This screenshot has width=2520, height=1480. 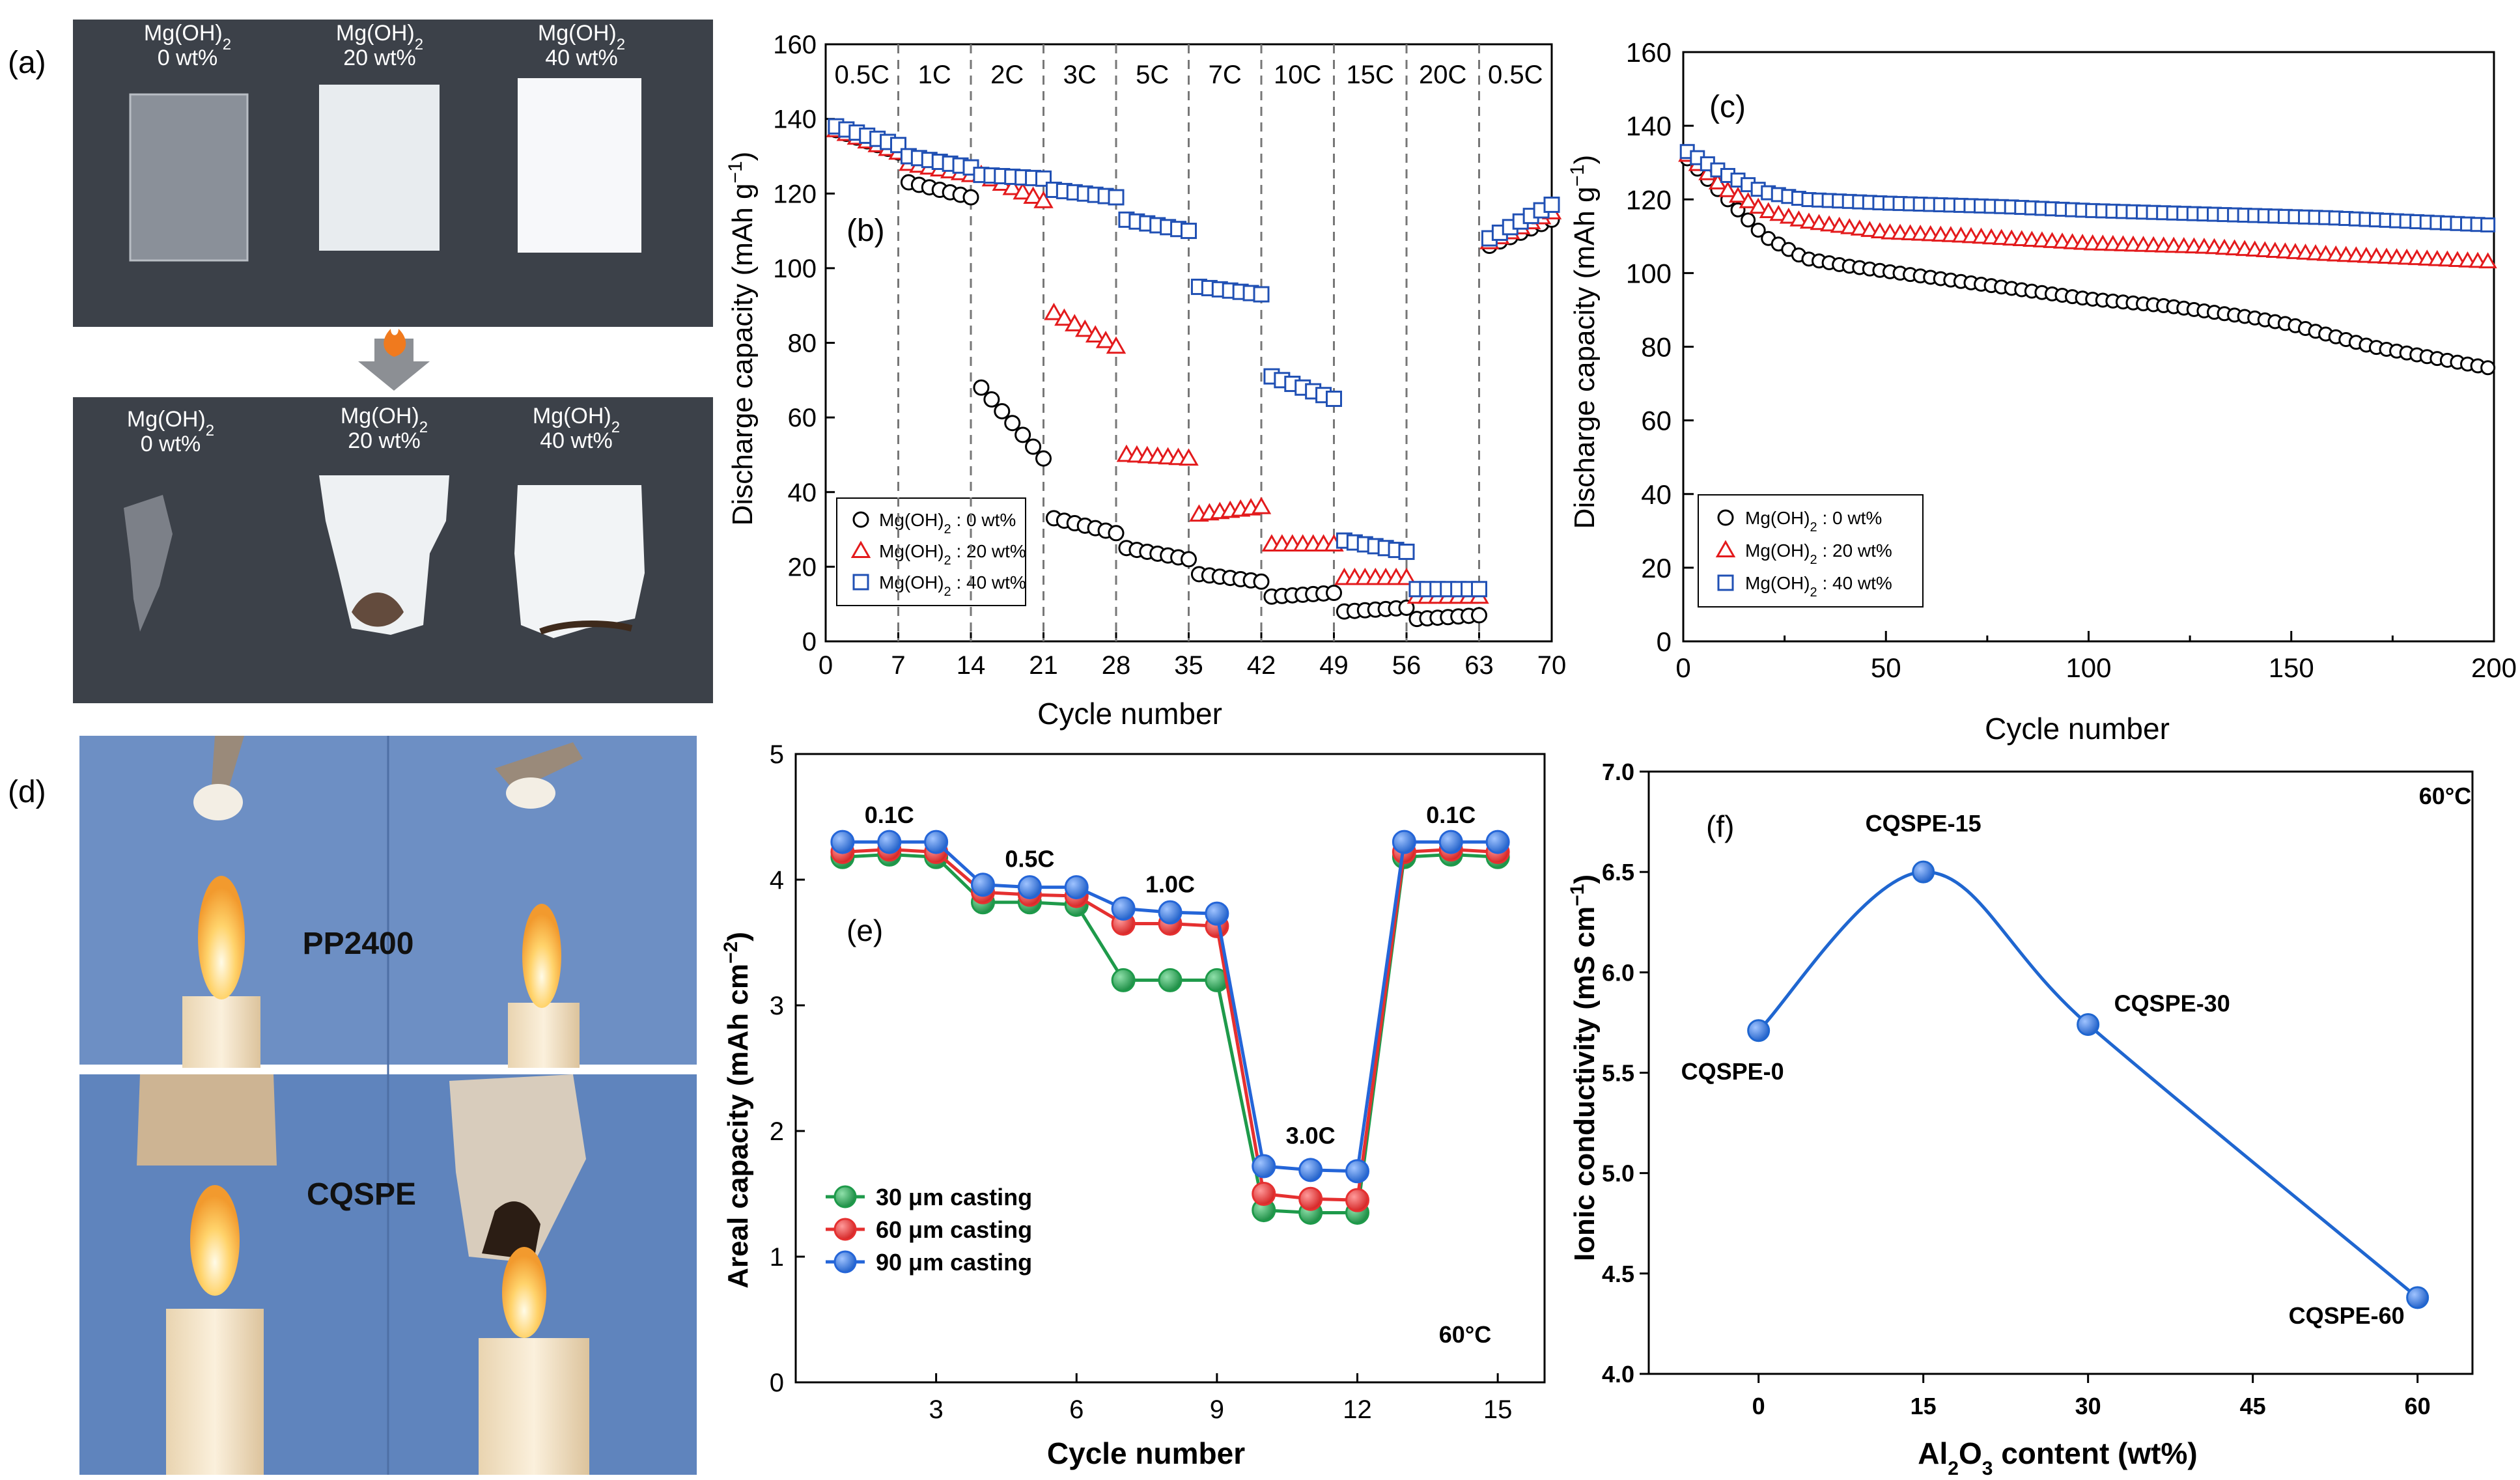 I want to click on chart-e-legend-label: 90 μm casting, so click(x=954, y=1263).